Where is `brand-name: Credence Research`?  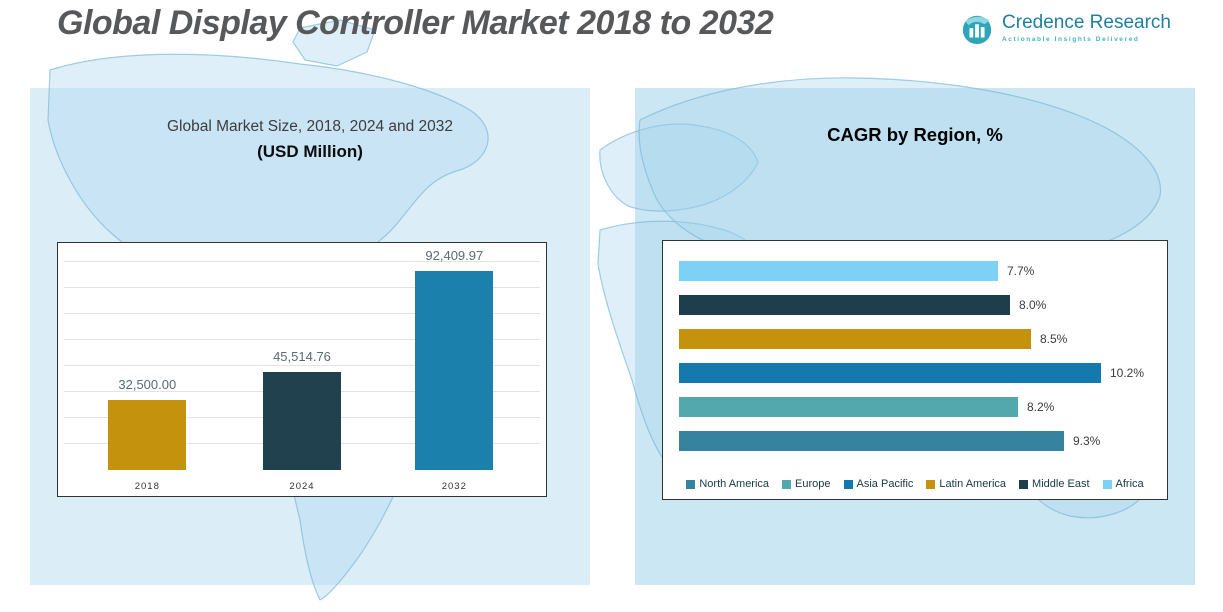 brand-name: Credence Research is located at coordinates (1086, 22).